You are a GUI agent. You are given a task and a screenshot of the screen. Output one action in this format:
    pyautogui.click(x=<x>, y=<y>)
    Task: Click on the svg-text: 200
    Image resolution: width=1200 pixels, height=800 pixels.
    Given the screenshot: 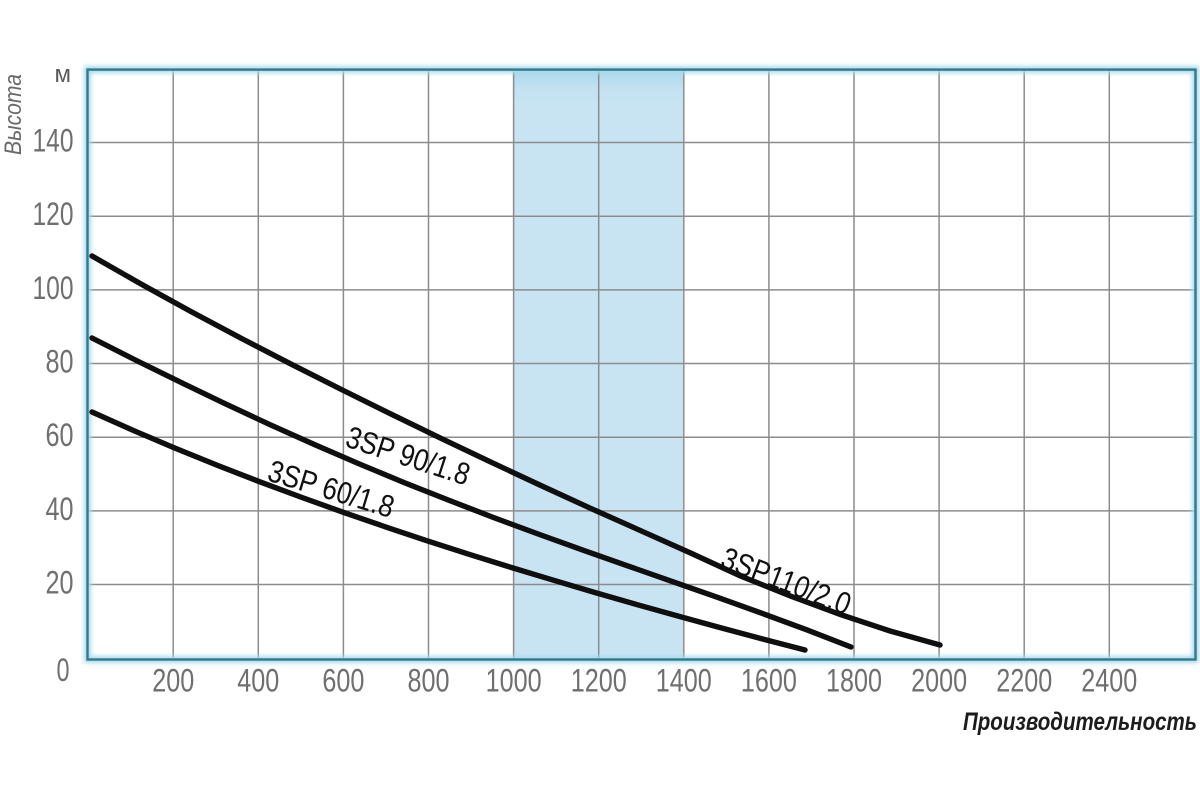 What is the action you would take?
    pyautogui.click(x=173, y=680)
    